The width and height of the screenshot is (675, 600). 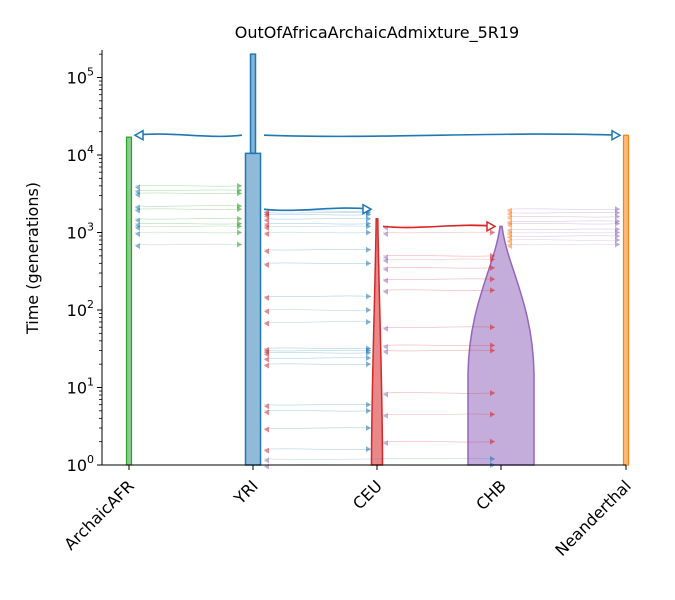 What do you see at coordinates (442, 135) in the screenshot?
I see `split-line-Neanderthal` at bounding box center [442, 135].